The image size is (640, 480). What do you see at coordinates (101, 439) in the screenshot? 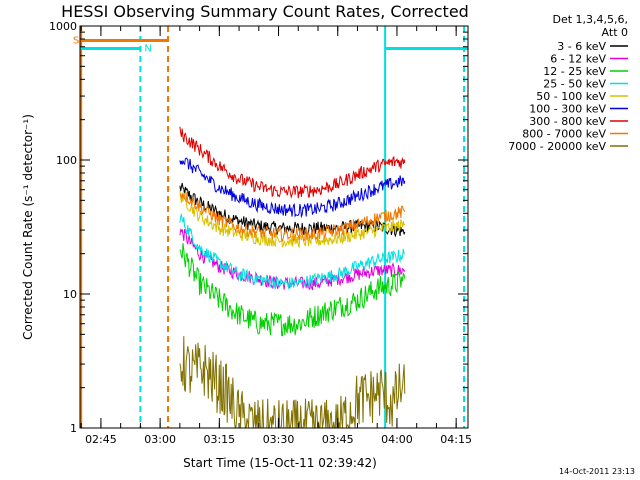
I see `x-tick-label: 02:45` at bounding box center [101, 439].